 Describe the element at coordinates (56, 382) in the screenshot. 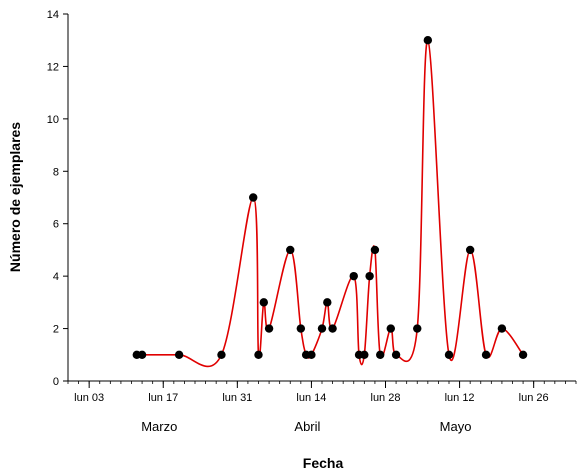

I see `y-tick-label: 0` at that location.